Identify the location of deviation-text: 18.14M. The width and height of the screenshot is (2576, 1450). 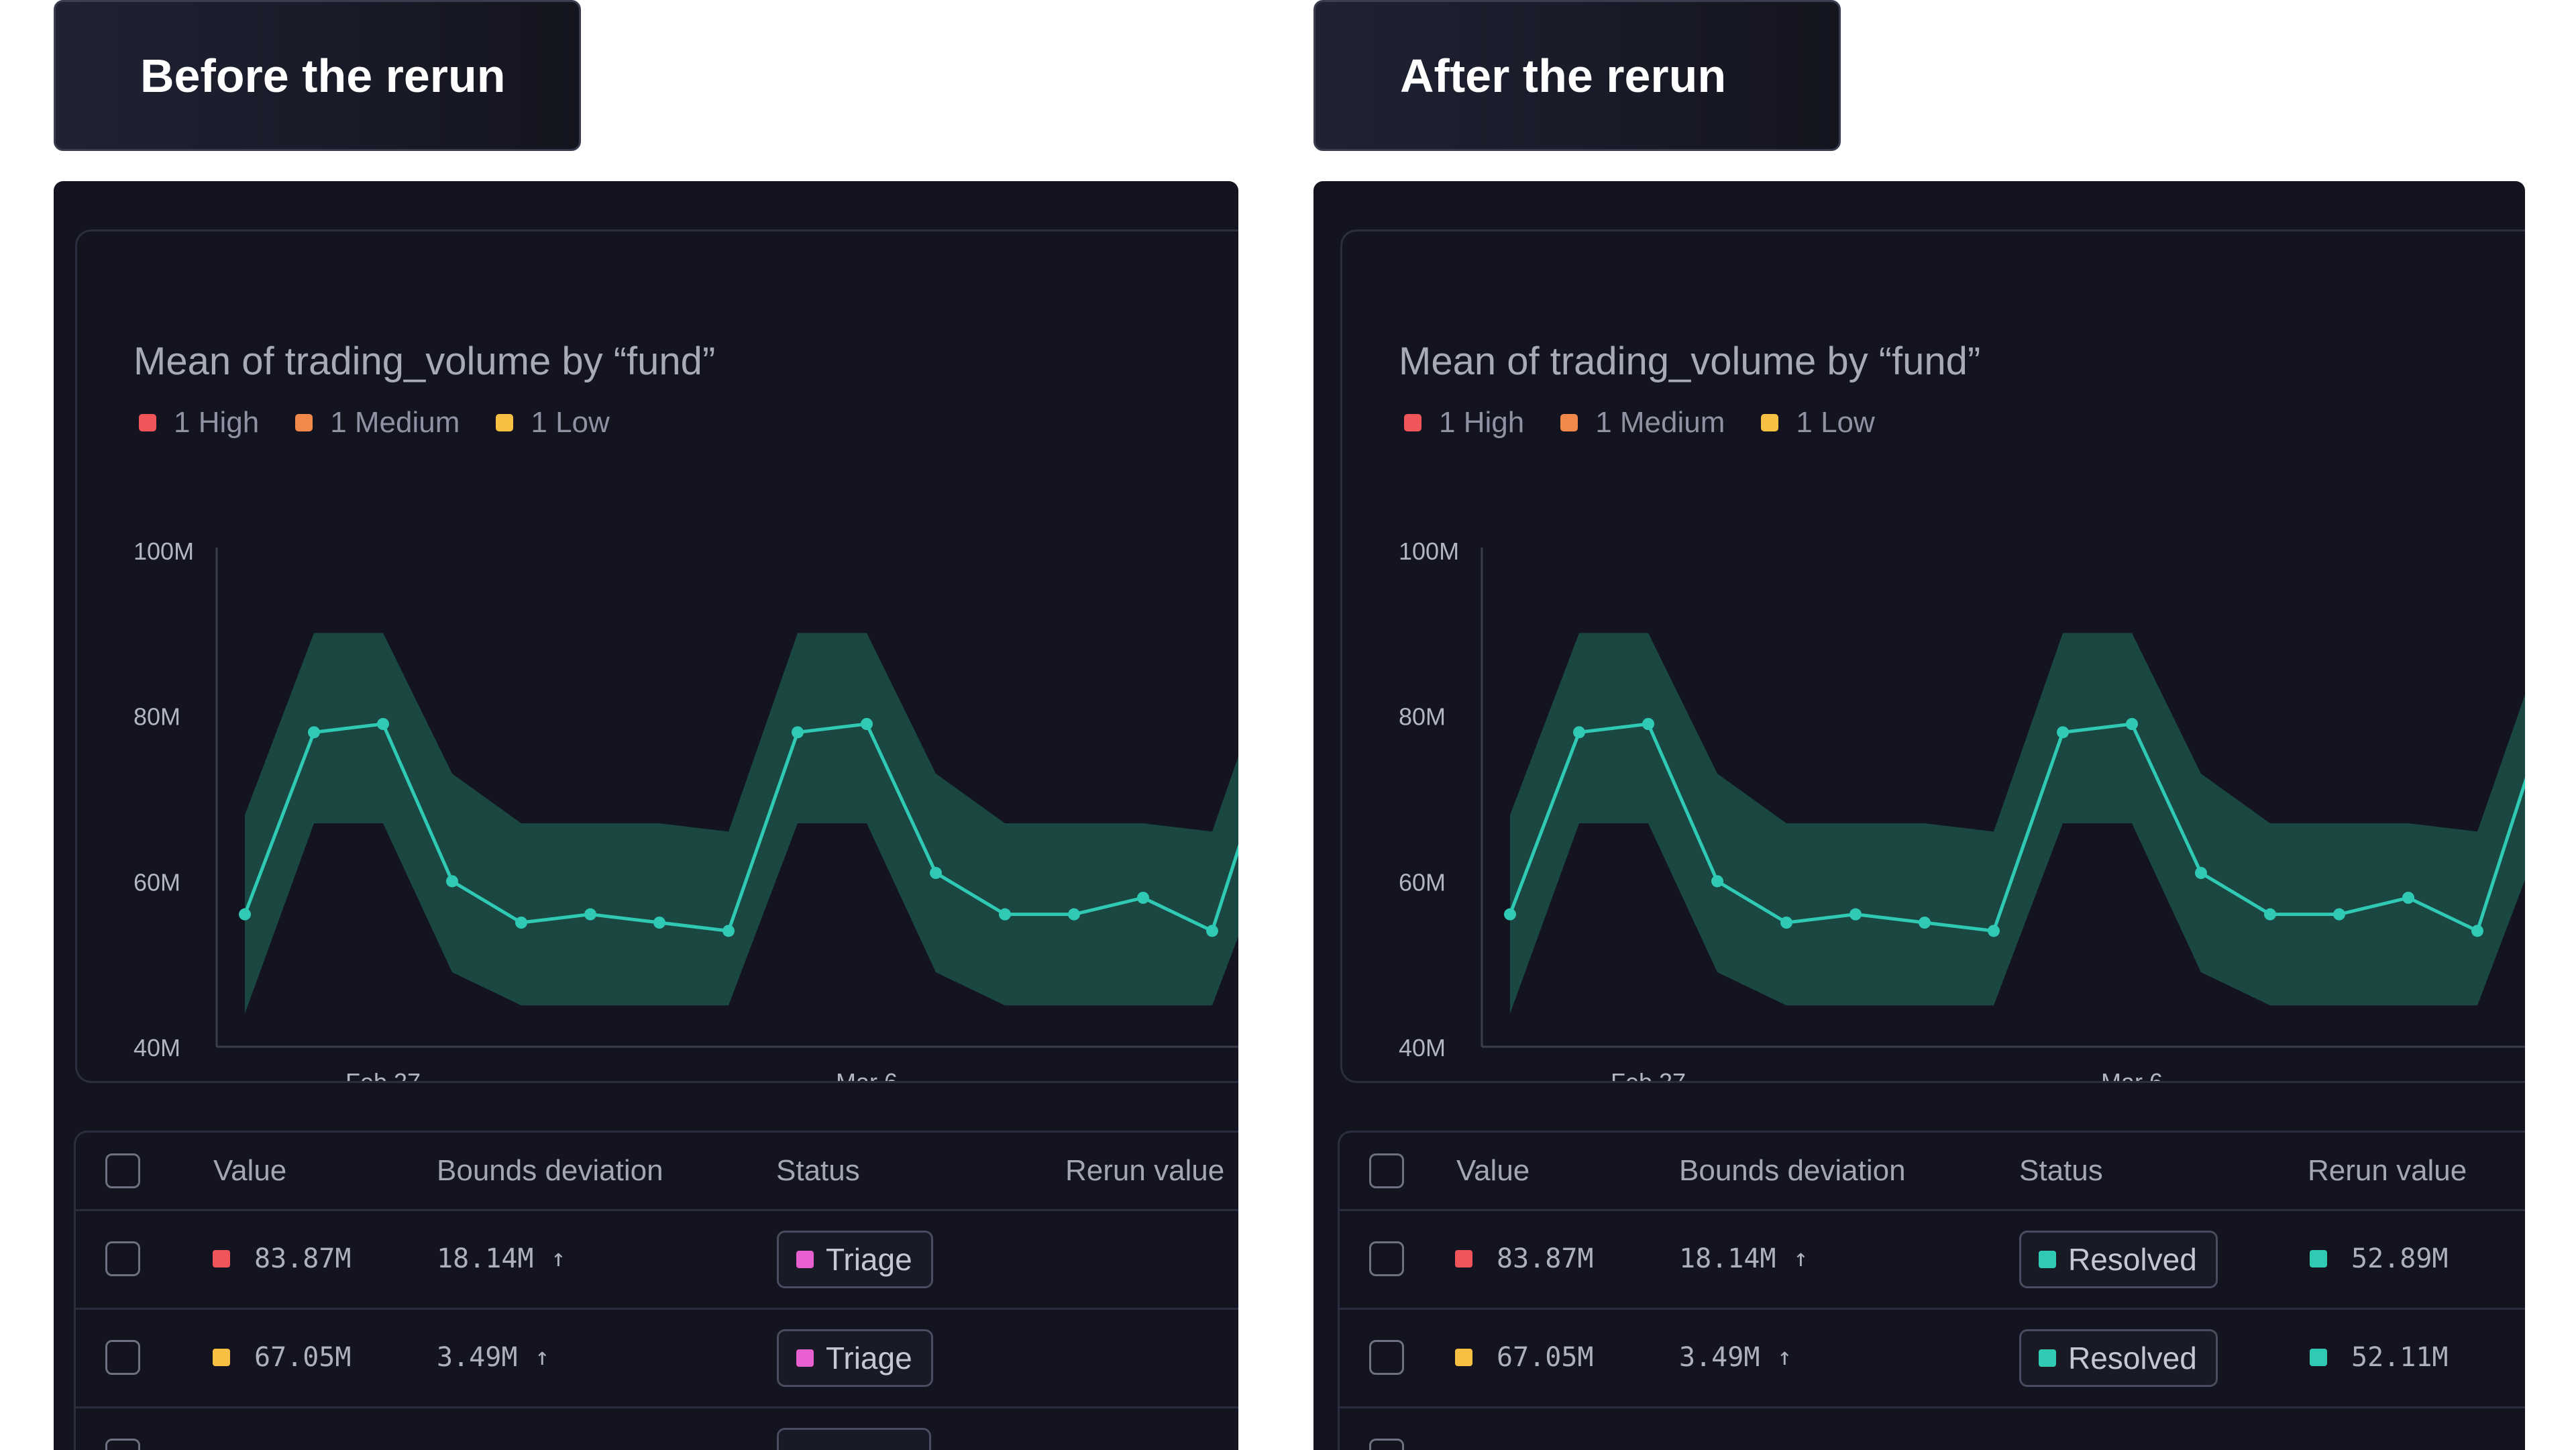
(1727, 1258).